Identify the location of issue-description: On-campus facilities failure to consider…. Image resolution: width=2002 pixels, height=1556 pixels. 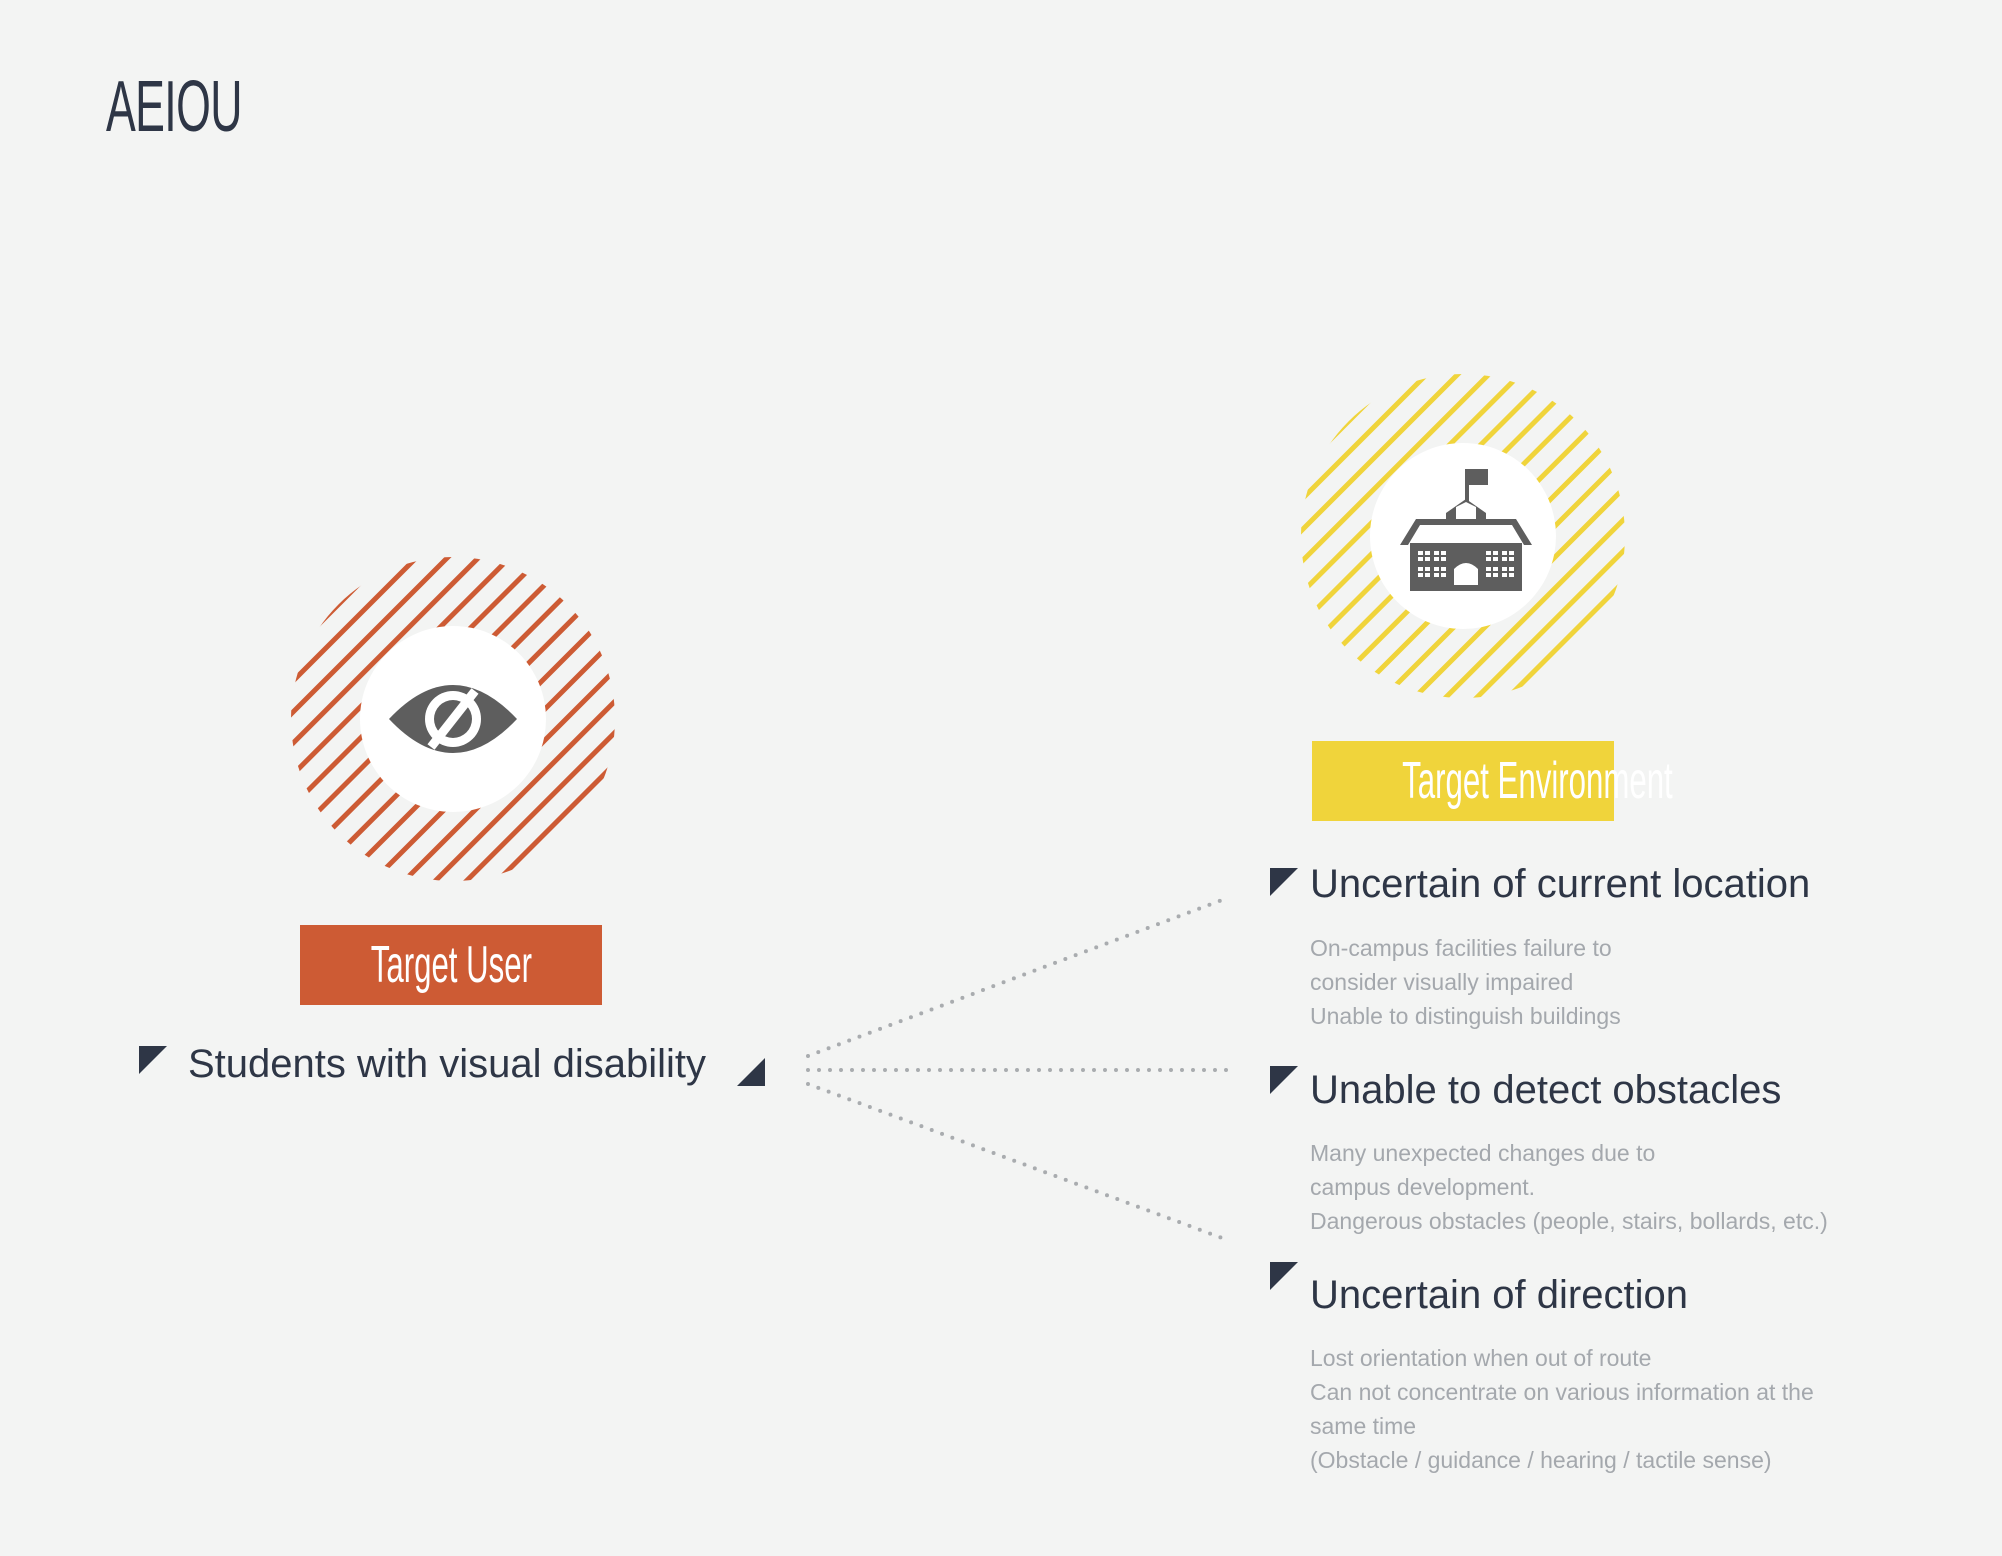
(1465, 982).